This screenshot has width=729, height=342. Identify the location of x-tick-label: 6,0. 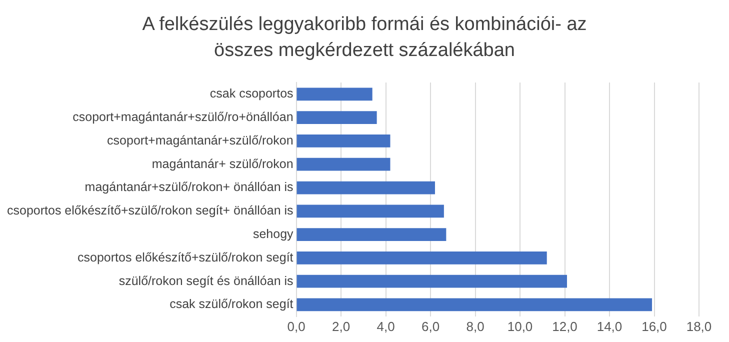
(430, 326).